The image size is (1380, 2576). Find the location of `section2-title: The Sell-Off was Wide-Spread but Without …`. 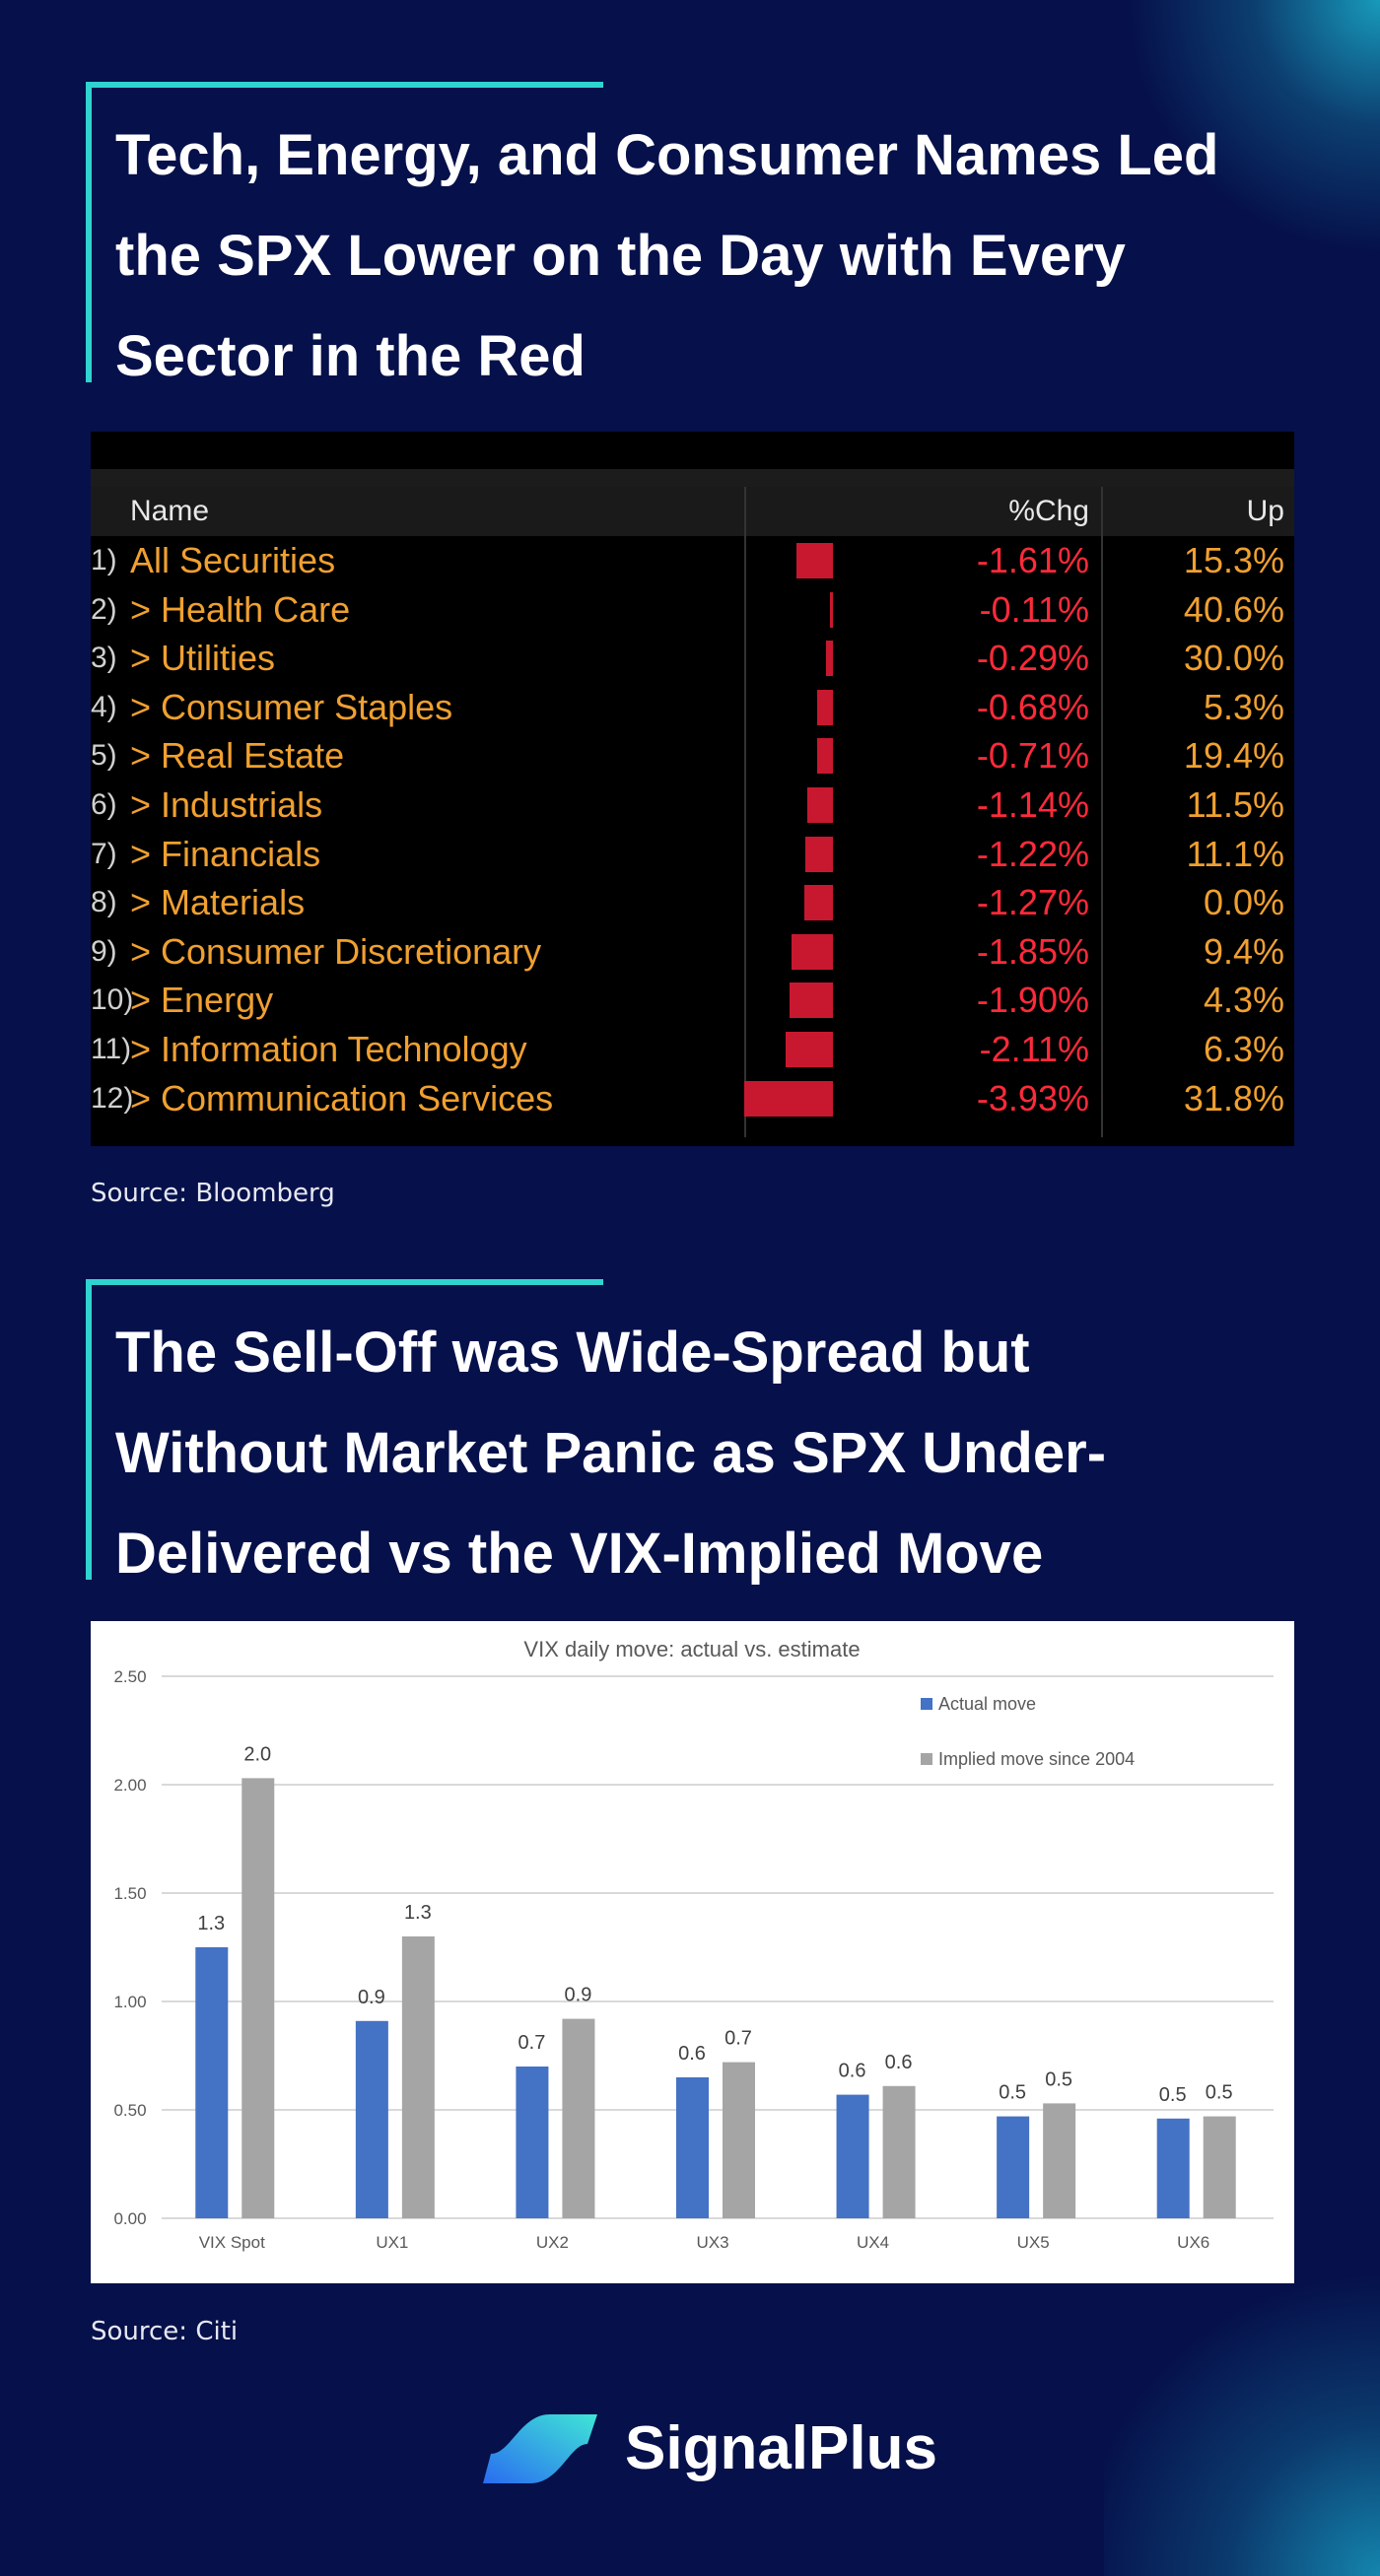

section2-title: The Sell-Off was Wide-Spread but Without … is located at coordinates (692, 1432).